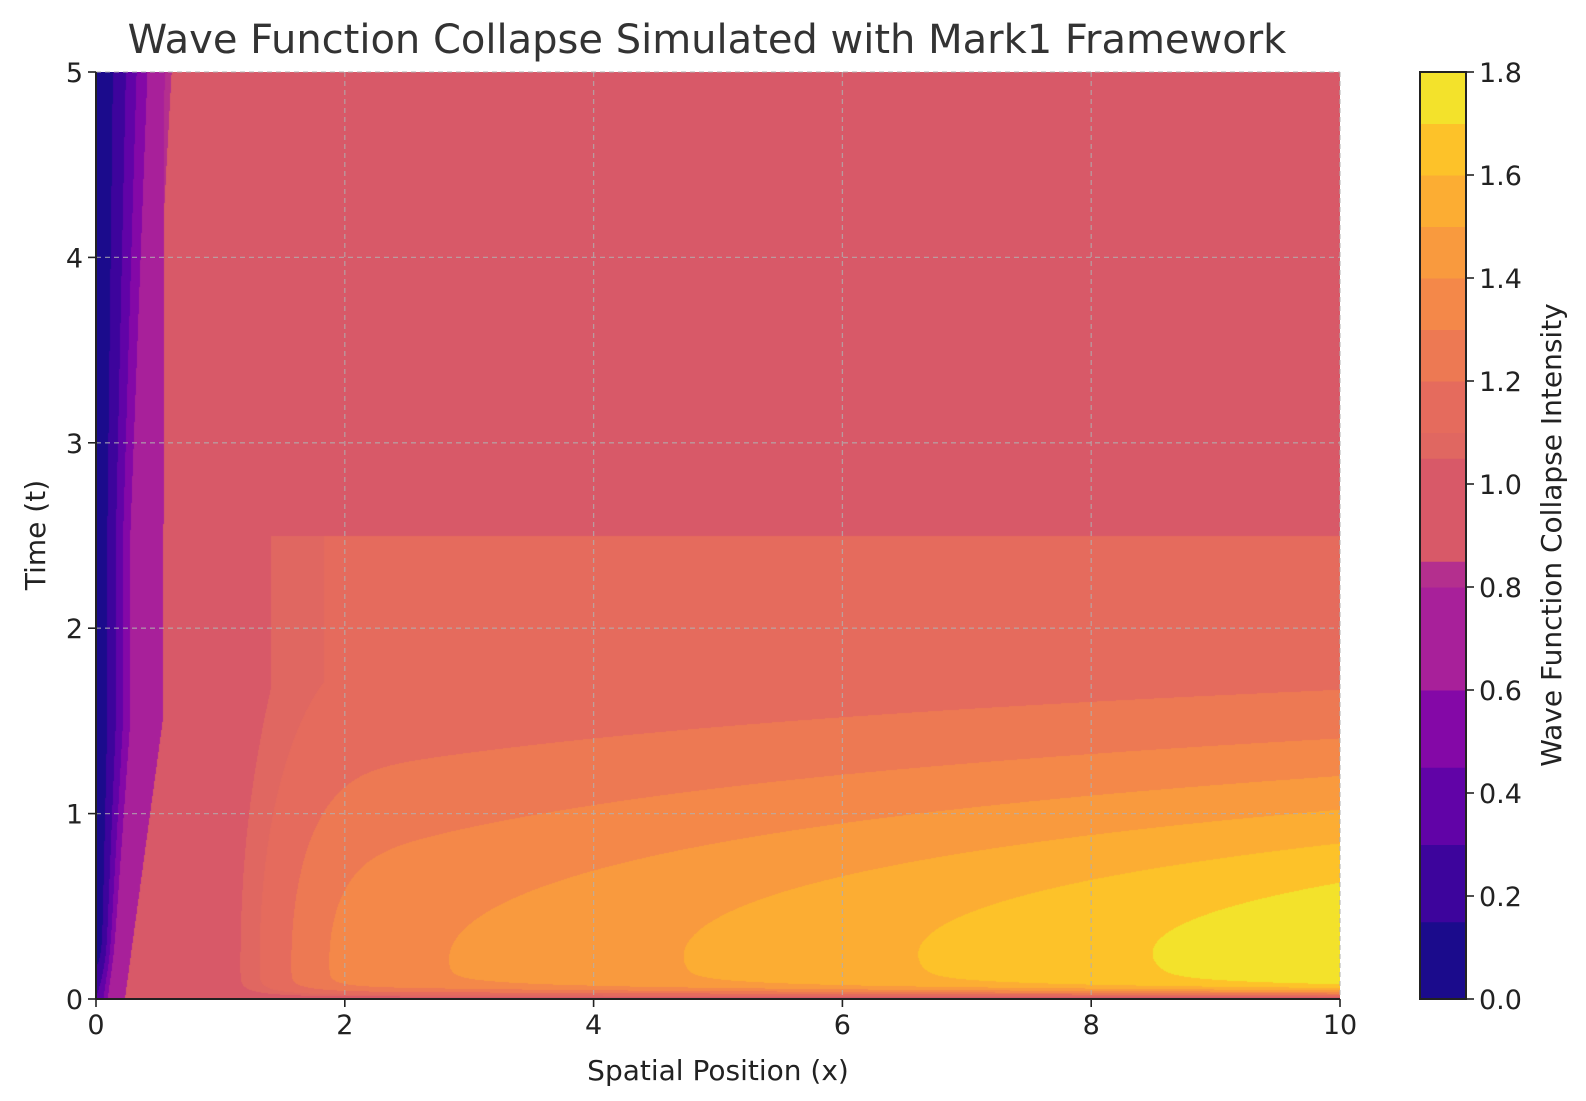  What do you see at coordinates (1500, 73) in the screenshot?
I see `colorbar-tick-label: 1.8` at bounding box center [1500, 73].